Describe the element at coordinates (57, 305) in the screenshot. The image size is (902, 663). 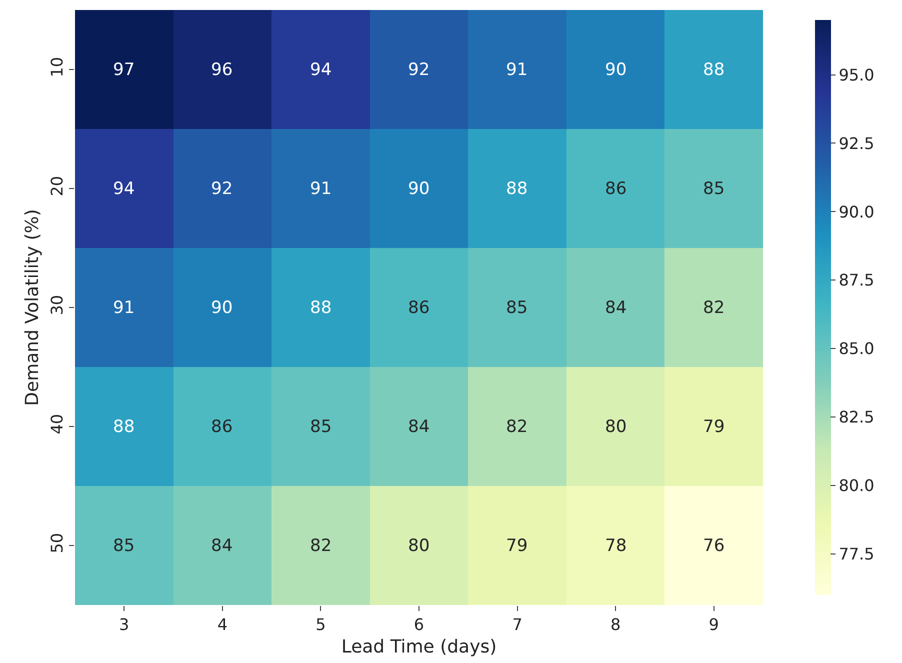
I see `y-tick-label: 30` at that location.